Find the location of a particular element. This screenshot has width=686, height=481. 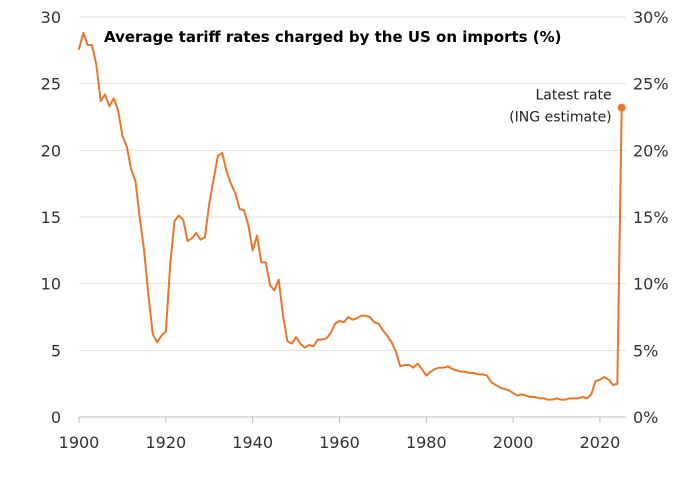

y-axis-left-ticks: 0 5 10 15 20 25 30 is located at coordinates (51, 217).